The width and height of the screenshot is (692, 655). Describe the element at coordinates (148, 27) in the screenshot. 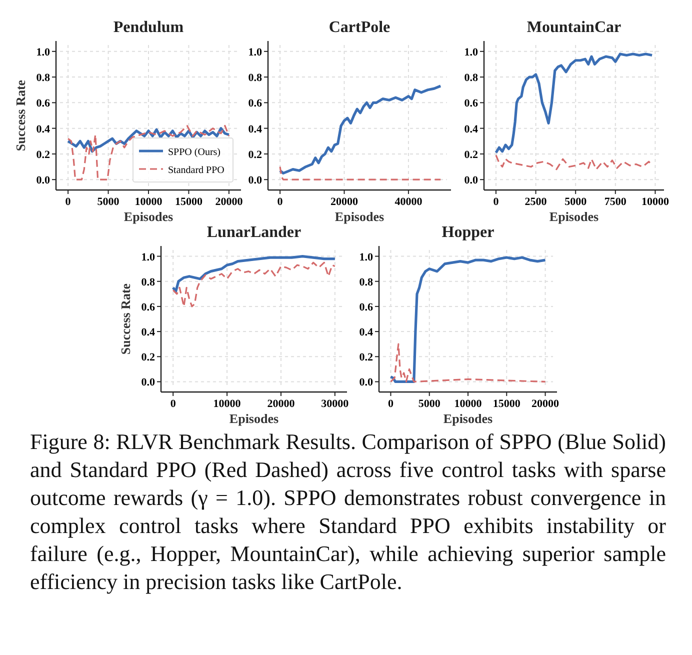

I see `chart-title: Pendulum` at that location.